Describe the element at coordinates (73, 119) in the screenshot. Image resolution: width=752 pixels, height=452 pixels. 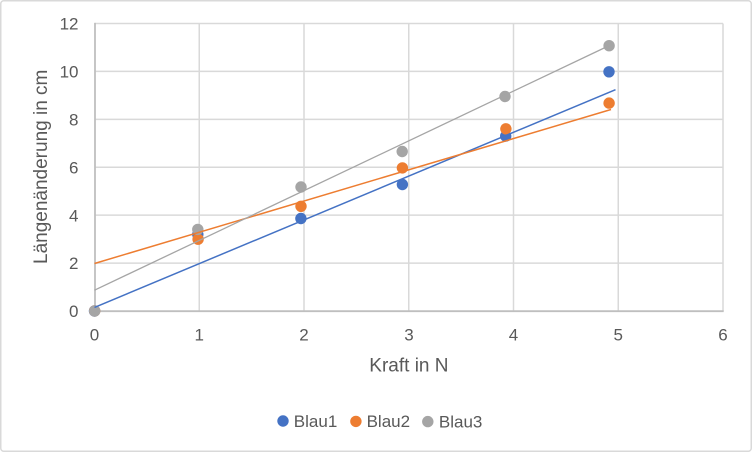
I see `svg-text: 8` at that location.